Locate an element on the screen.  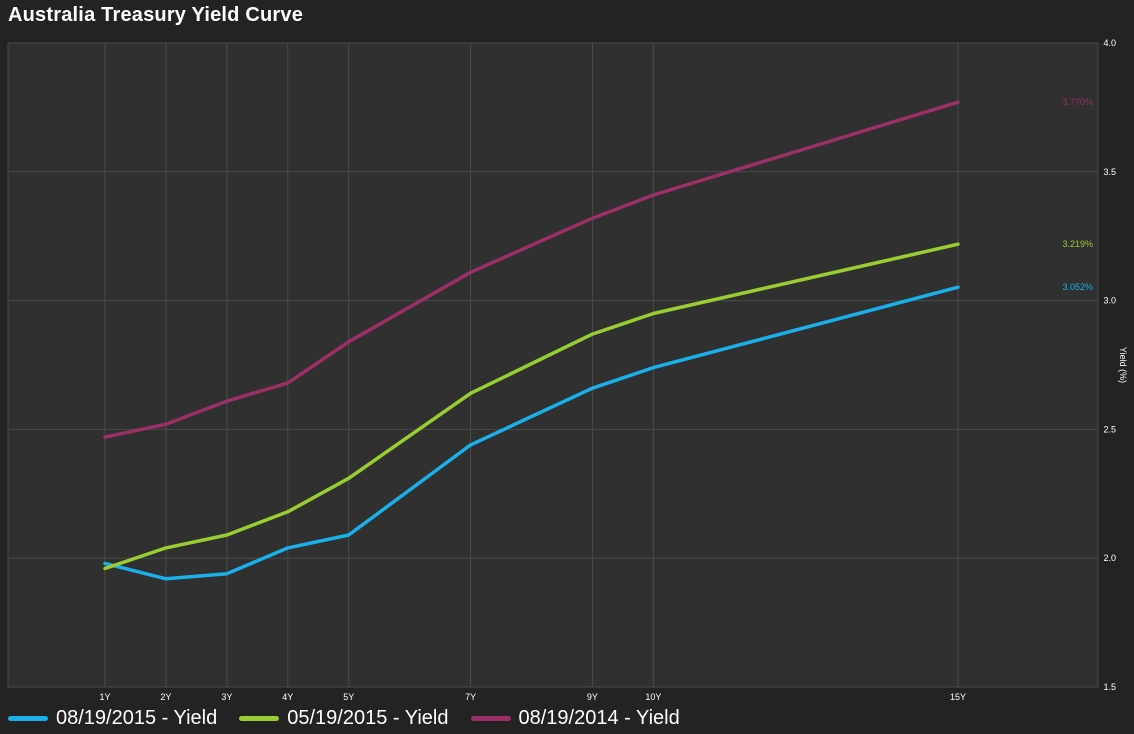
x-axis-ticks: 1Y 2Y 3Y 4Y 5Y 7Y 9Y 10Y 15Y is located at coordinates (532, 697).